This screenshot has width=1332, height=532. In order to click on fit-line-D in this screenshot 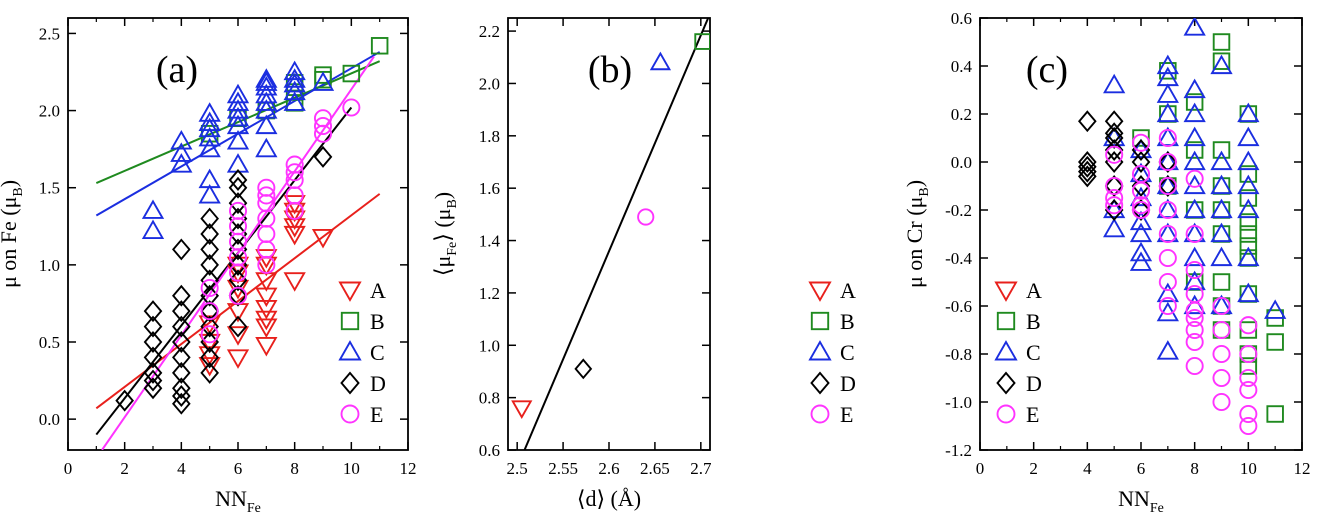, I will do `click(224, 271)`.